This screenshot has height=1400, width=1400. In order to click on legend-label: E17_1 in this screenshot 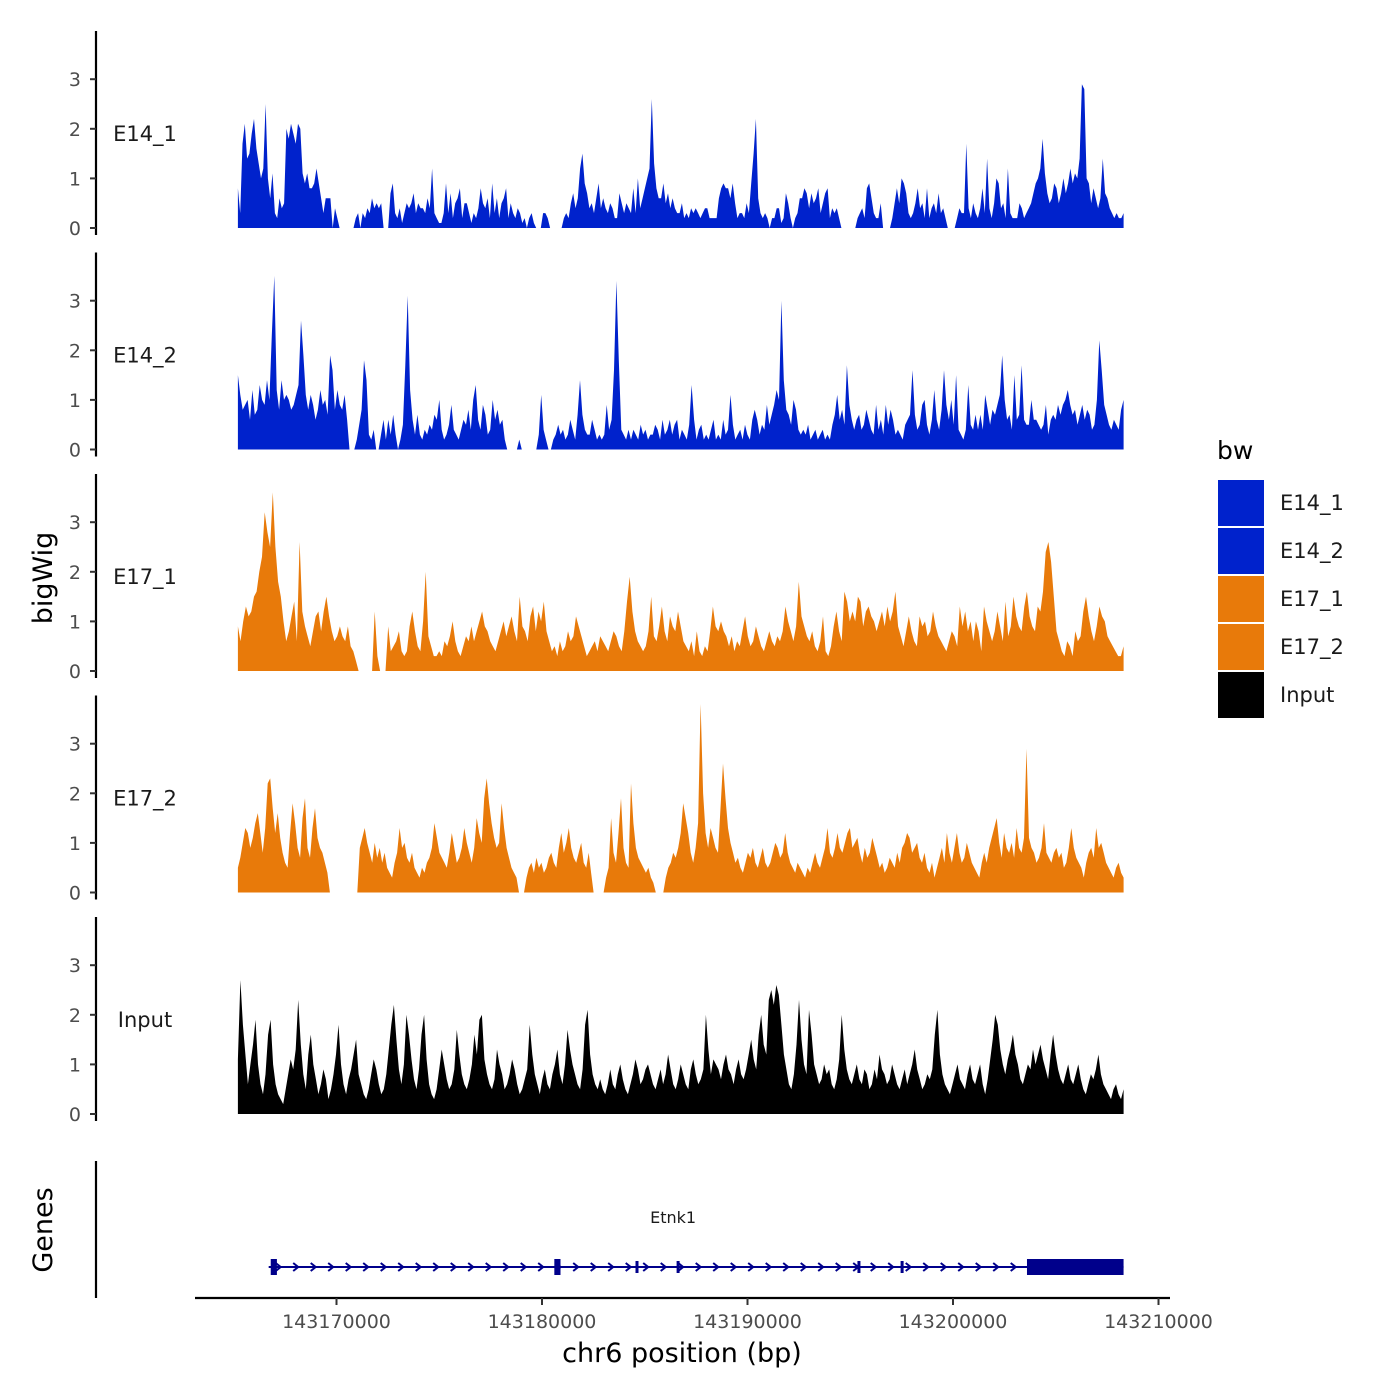, I will do `click(1312, 599)`.